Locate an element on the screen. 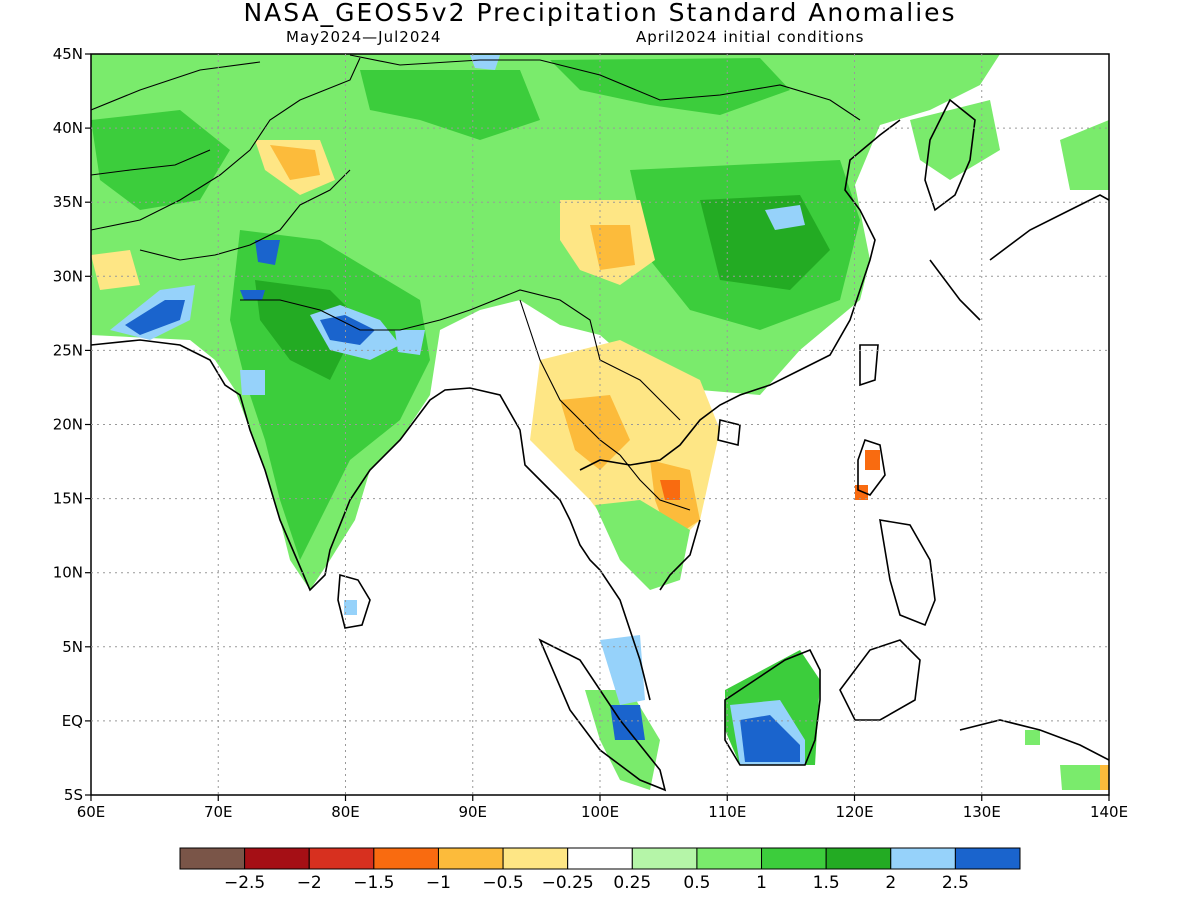 The image size is (1200, 900). colorbar-label: 1 is located at coordinates (761, 883).